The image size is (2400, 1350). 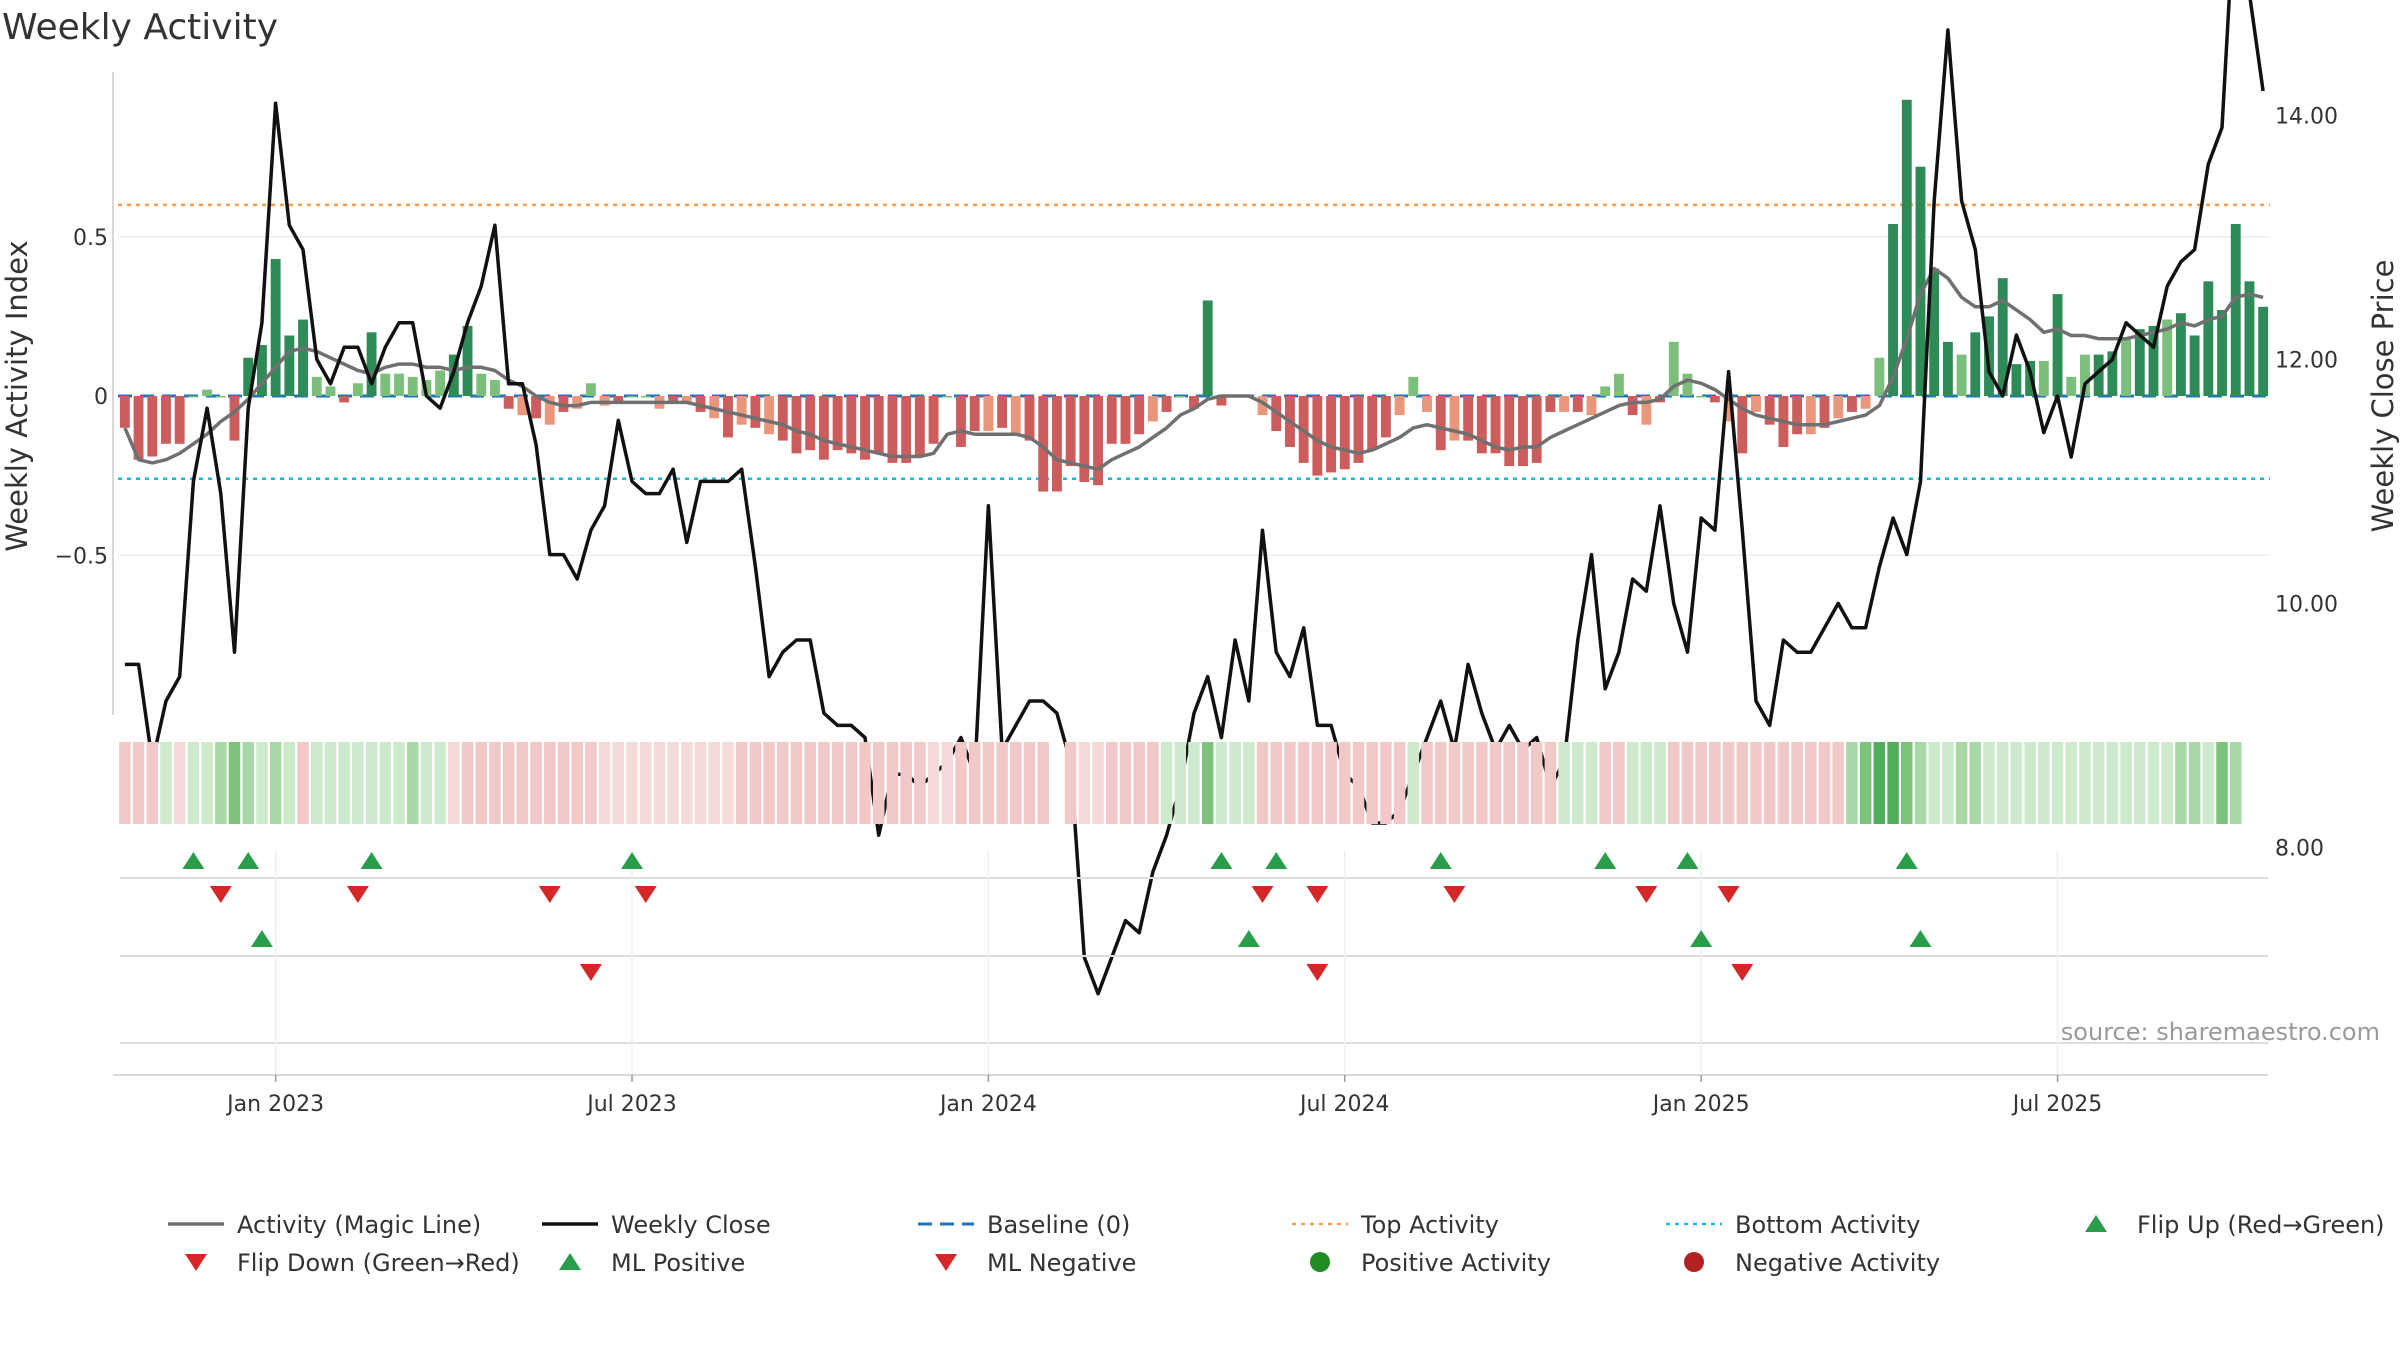 What do you see at coordinates (1812, 1263) in the screenshot?
I see `legend-item: Negative Activity` at bounding box center [1812, 1263].